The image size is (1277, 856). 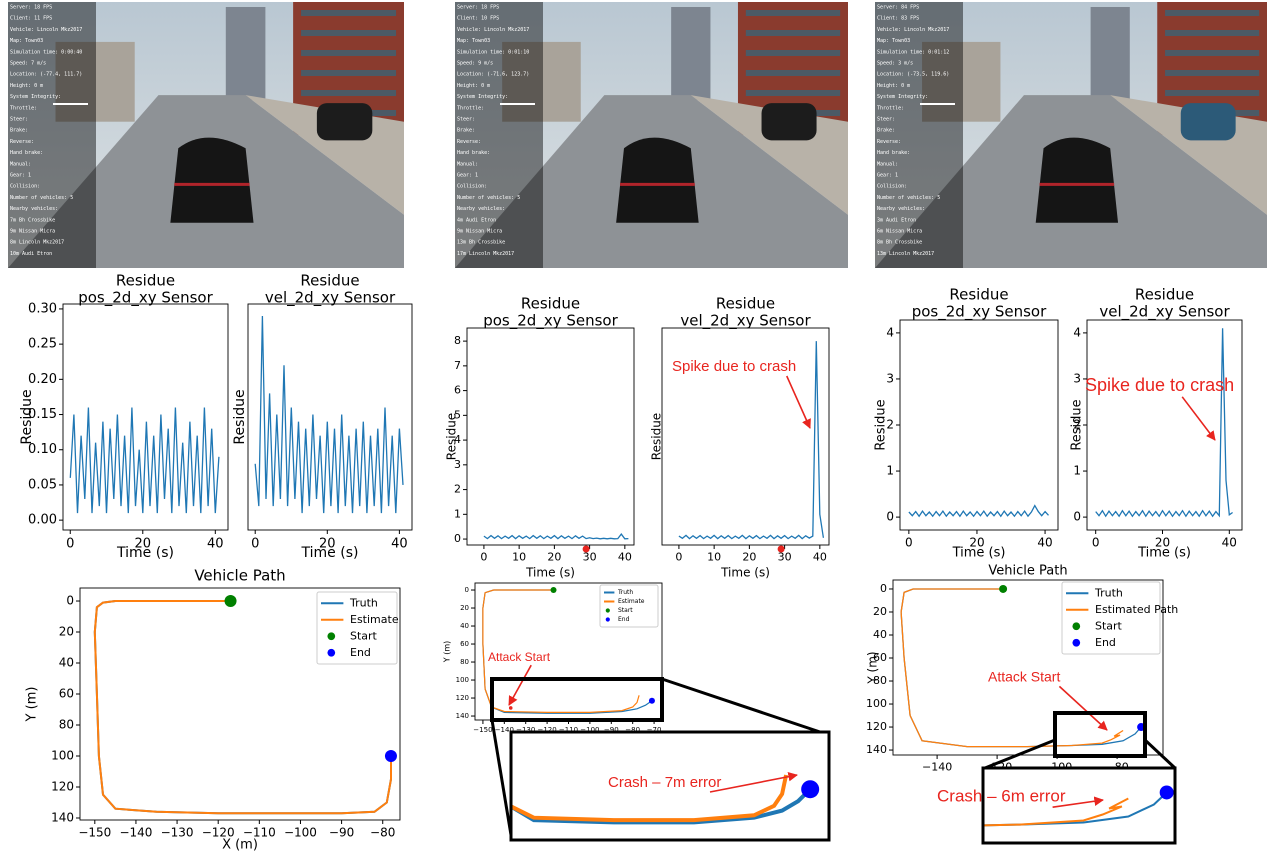 I want to click on y-tick-label: 8, so click(x=457, y=340).